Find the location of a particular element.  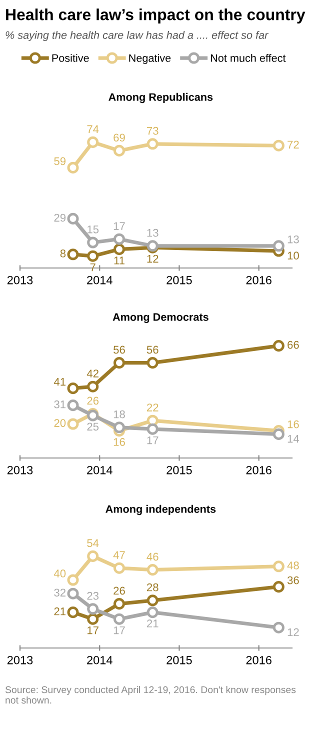

chart-subtitle: % saying the health care law has had a .... effect so far is located at coordinates (137, 36).